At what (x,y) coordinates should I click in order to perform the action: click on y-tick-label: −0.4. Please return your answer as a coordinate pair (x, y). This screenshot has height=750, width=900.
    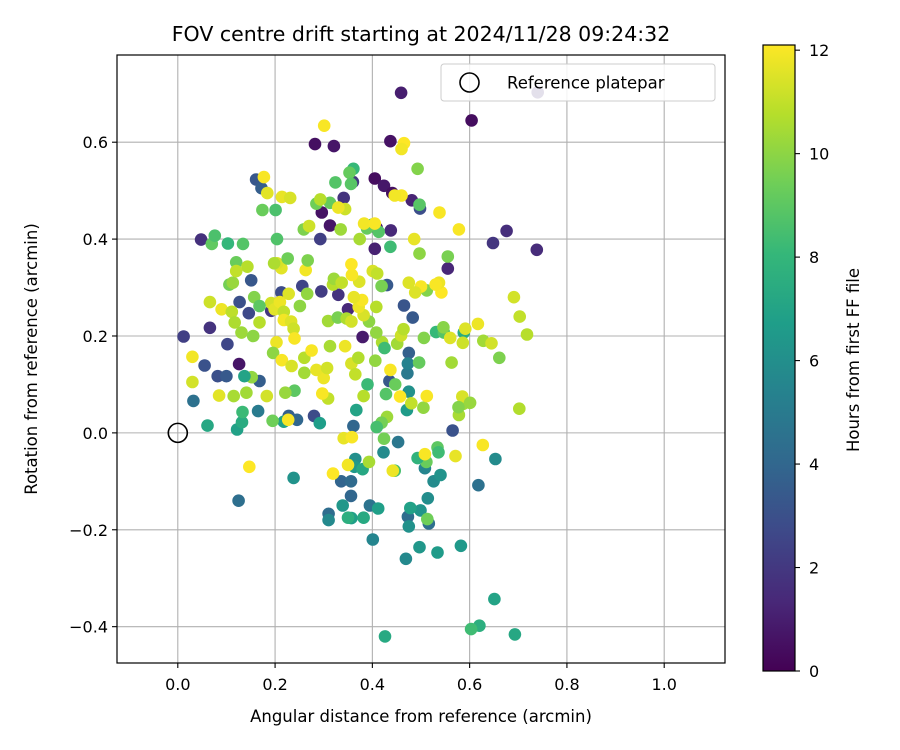
    Looking at the image, I should click on (88, 627).